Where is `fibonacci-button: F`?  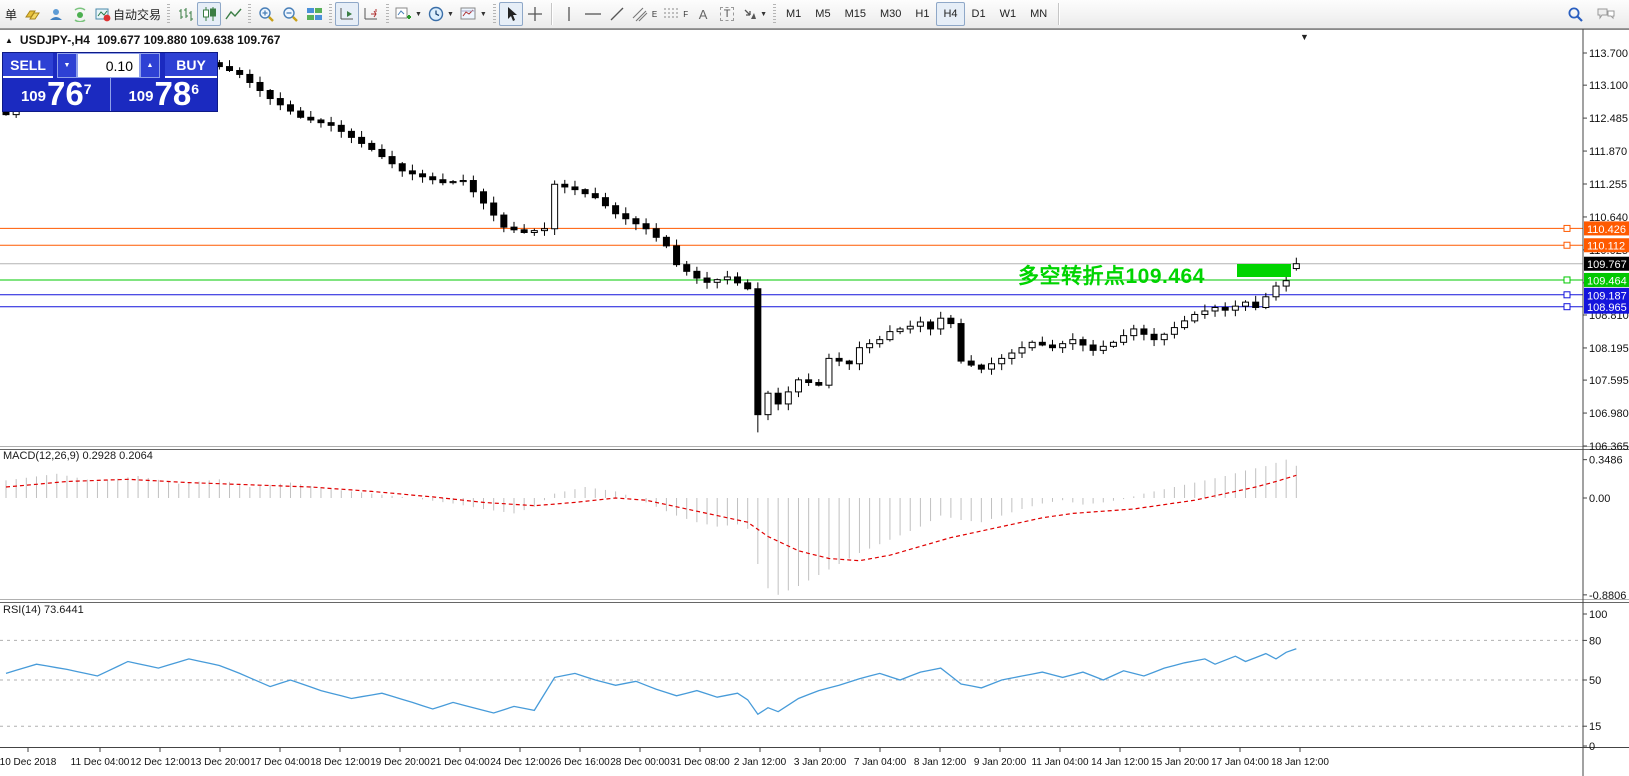 fibonacci-button: F is located at coordinates (675, 14).